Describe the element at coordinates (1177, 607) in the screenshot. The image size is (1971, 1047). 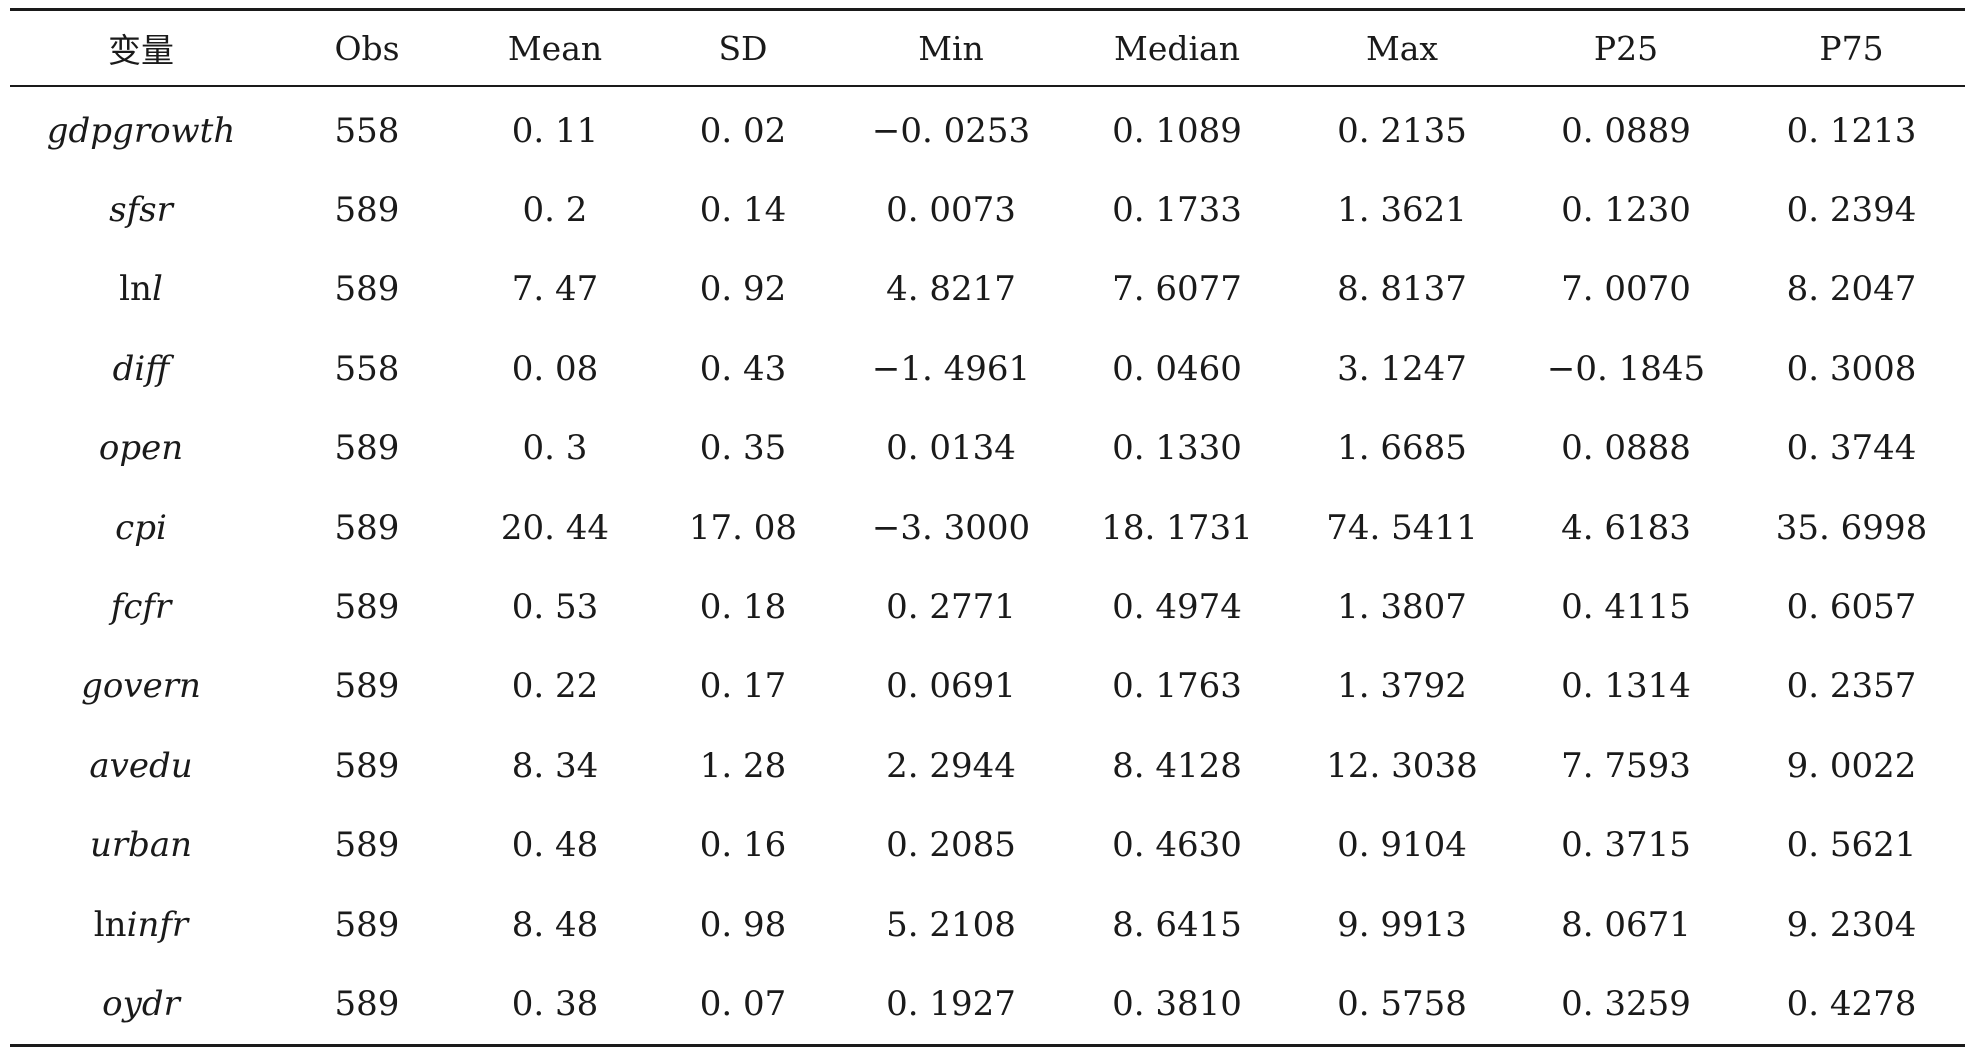
I see `median-cell: 0. 4974` at that location.